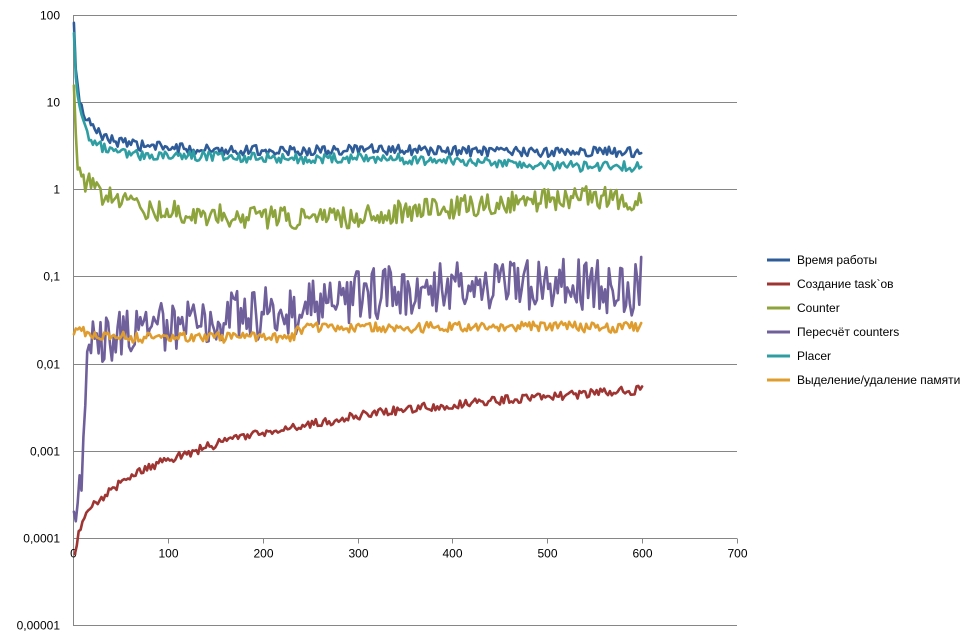 The height and width of the screenshot is (640, 978). I want to click on legend-label: Создание task`ов, so click(845, 284).